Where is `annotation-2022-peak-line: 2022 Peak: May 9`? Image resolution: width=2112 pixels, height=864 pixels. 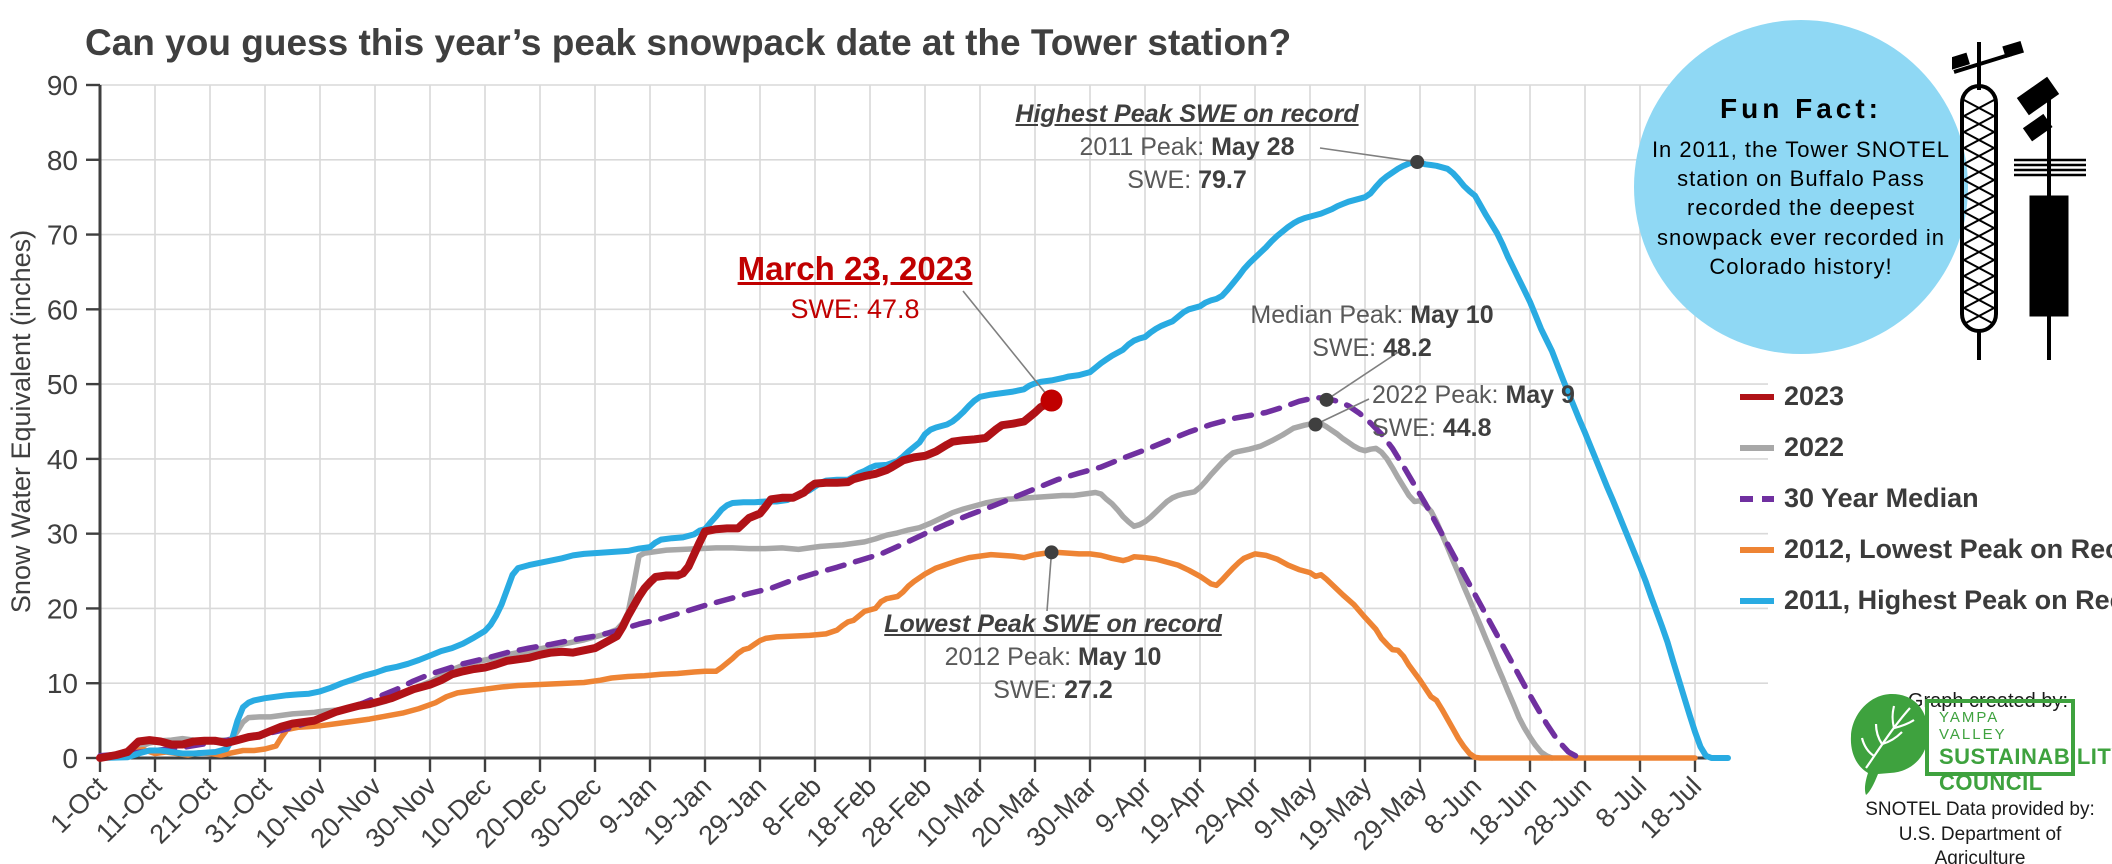 annotation-2022-peak-line: 2022 Peak: May 9 is located at coordinates (1473, 395).